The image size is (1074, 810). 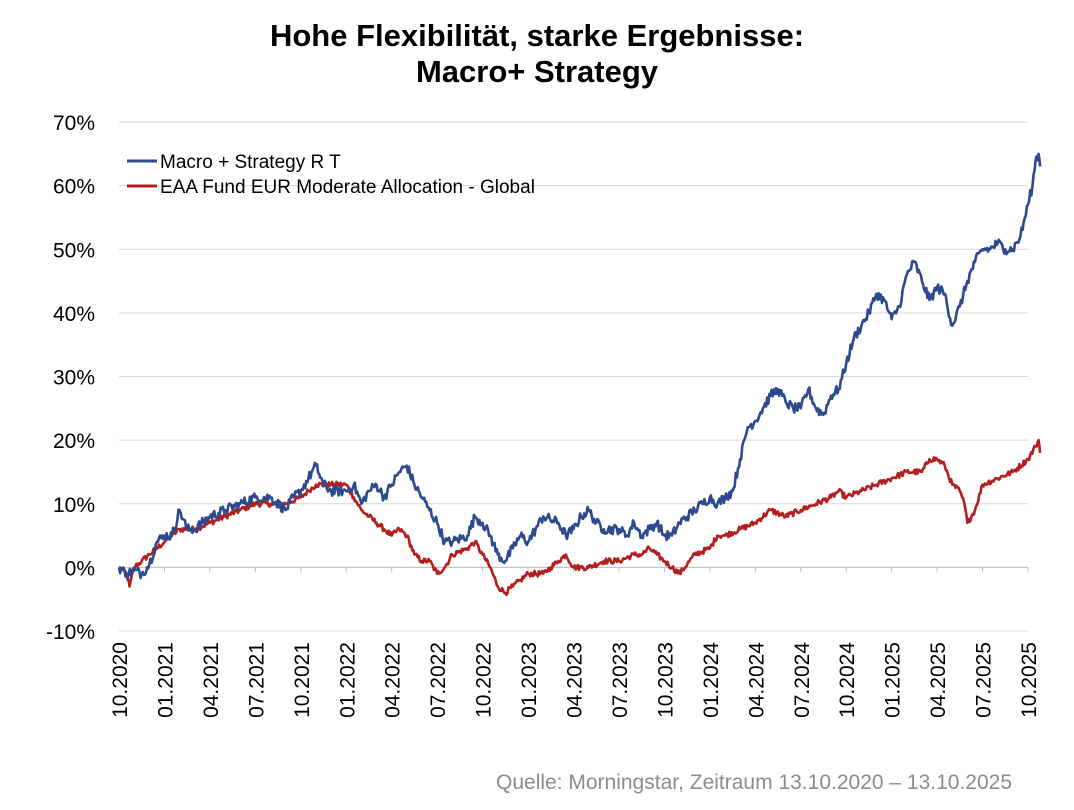 What do you see at coordinates (347, 680) in the screenshot?
I see `x-tick-label: 01.2022` at bounding box center [347, 680].